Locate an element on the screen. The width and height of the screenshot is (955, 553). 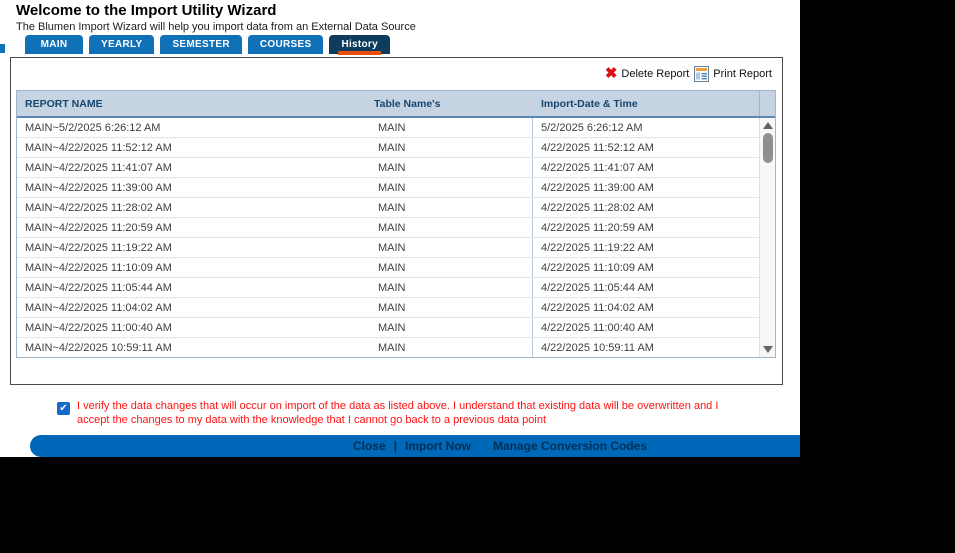
active-tab-underline is located at coordinates (359, 53).